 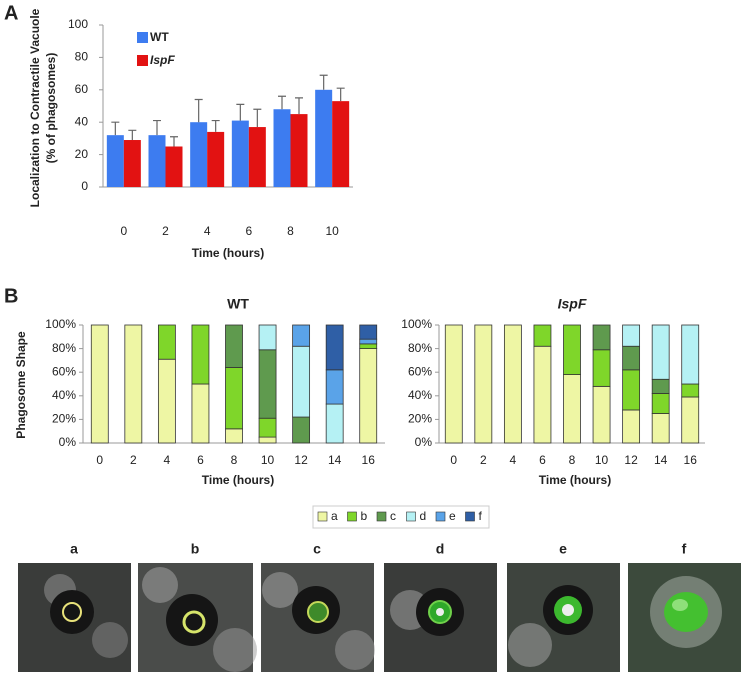 What do you see at coordinates (452, 516) in the screenshot?
I see `legend-label: e` at bounding box center [452, 516].